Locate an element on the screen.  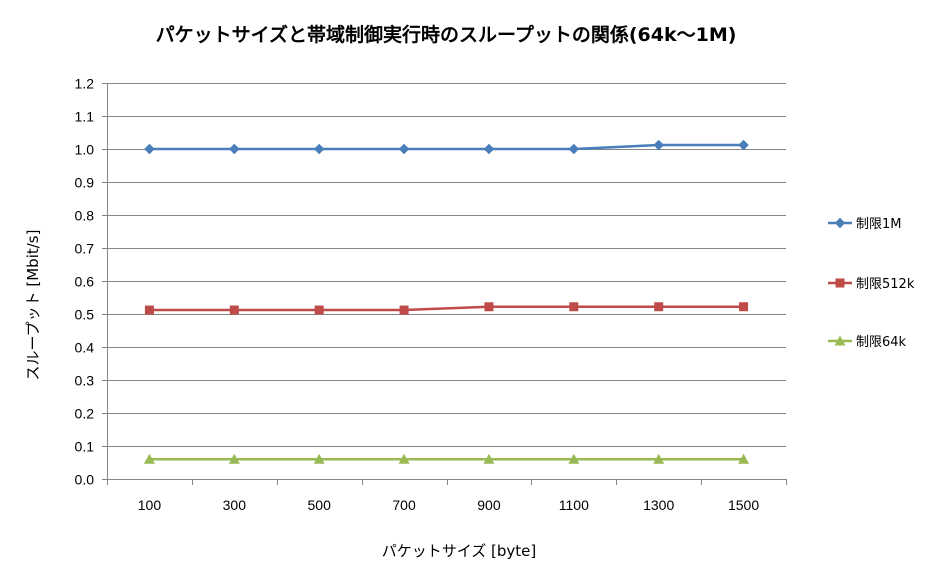
y-tick-label: 0.6 is located at coordinates (85, 282).